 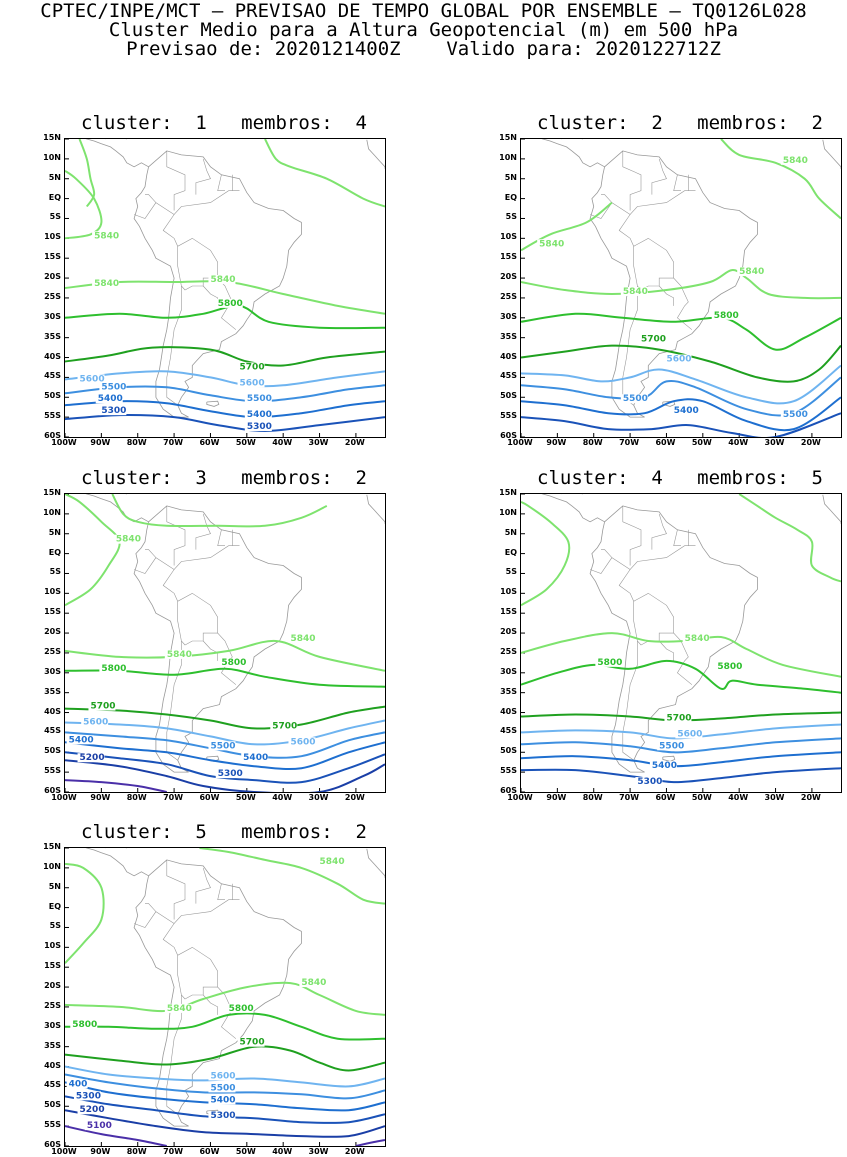 I want to click on map-frame: 5840 5840 5840 5840 5800 5700 5600 5500 5400 5500, so click(x=681, y=288).